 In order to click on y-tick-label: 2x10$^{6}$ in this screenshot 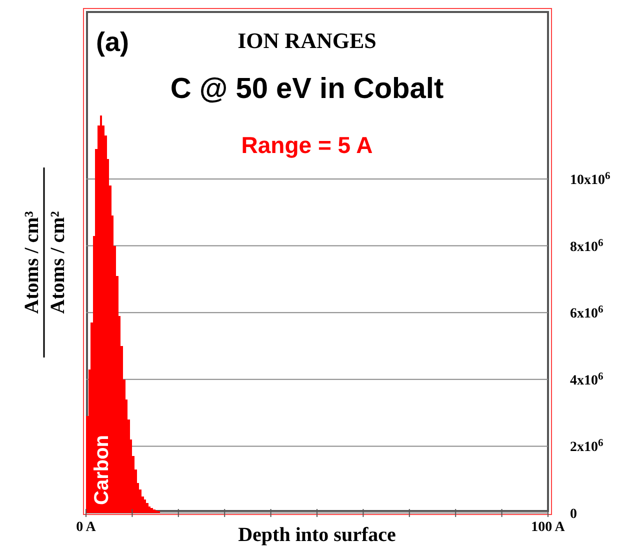, I will do `click(587, 447)`.